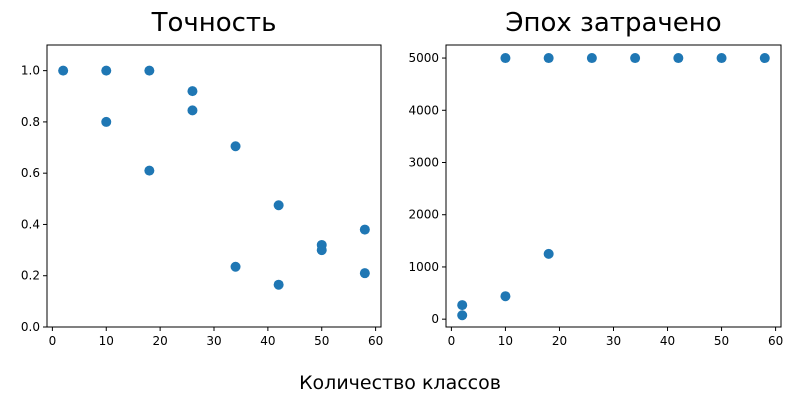 Image resolution: width=800 pixels, height=400 pixels. What do you see at coordinates (30, 173) in the screenshot?
I see `y-tick-label: 0.6` at bounding box center [30, 173].